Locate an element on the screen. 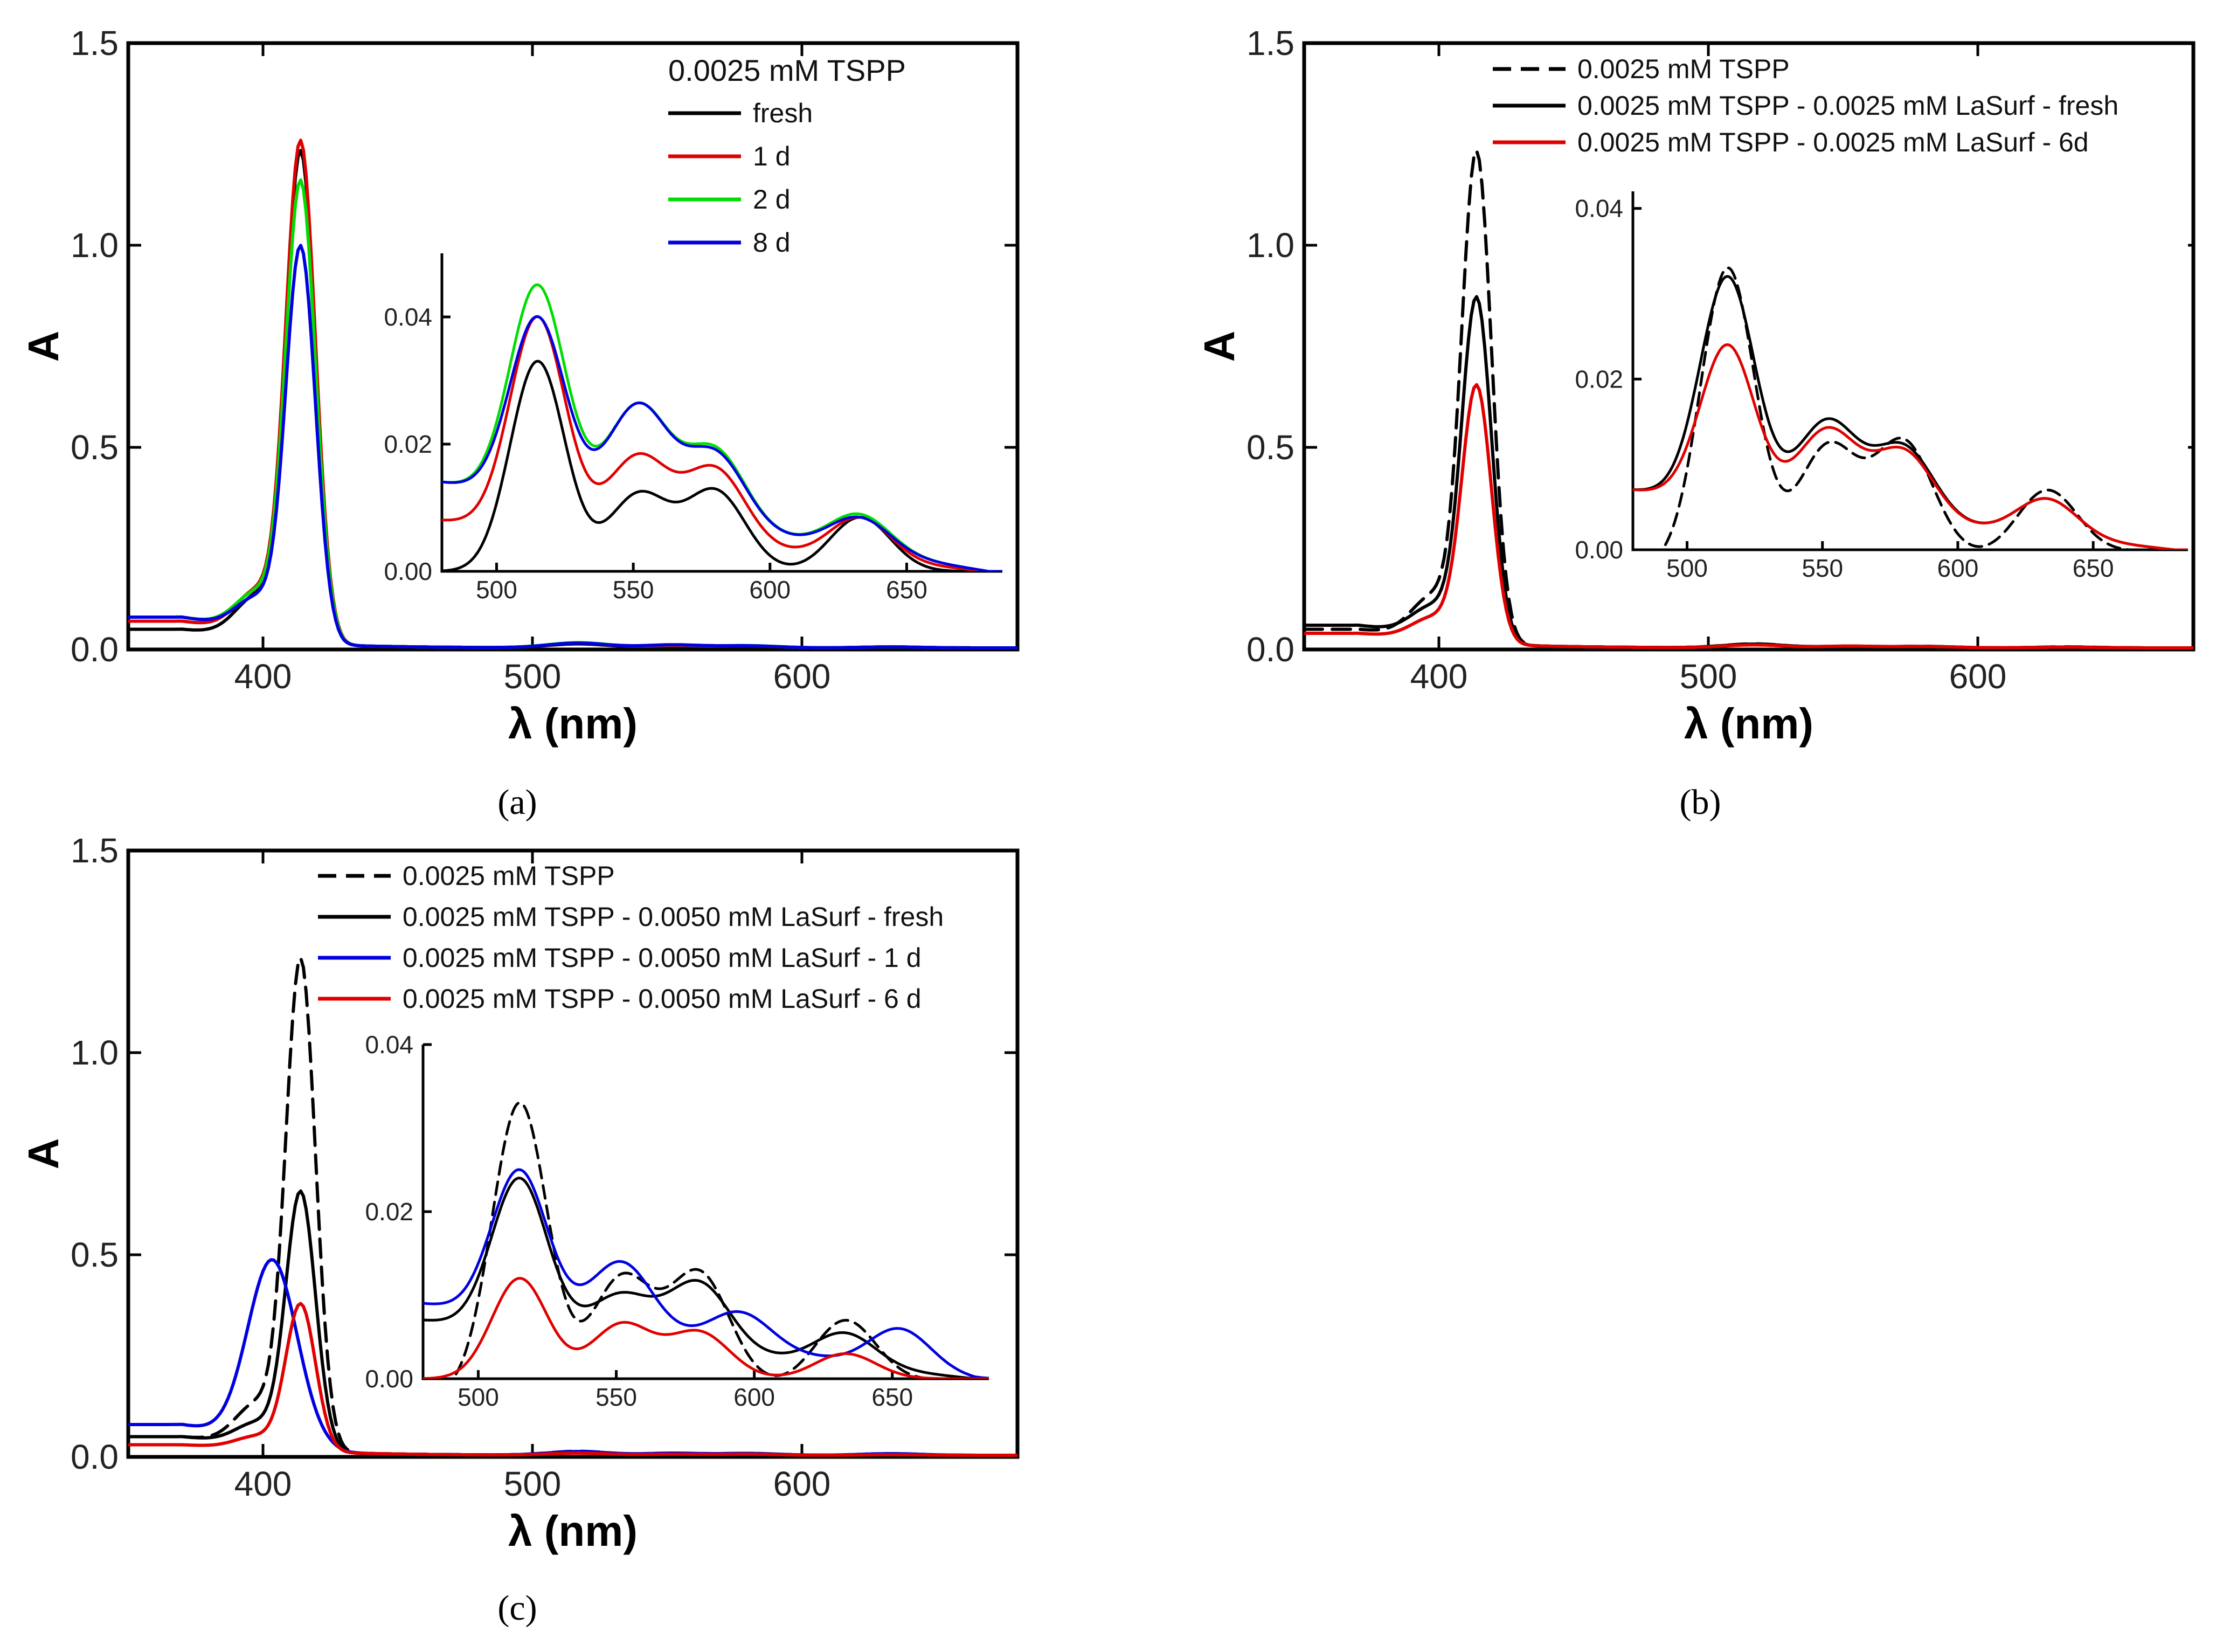 The height and width of the screenshot is (1652, 2216). panel-1-panel-label: (b) is located at coordinates (1700, 802).